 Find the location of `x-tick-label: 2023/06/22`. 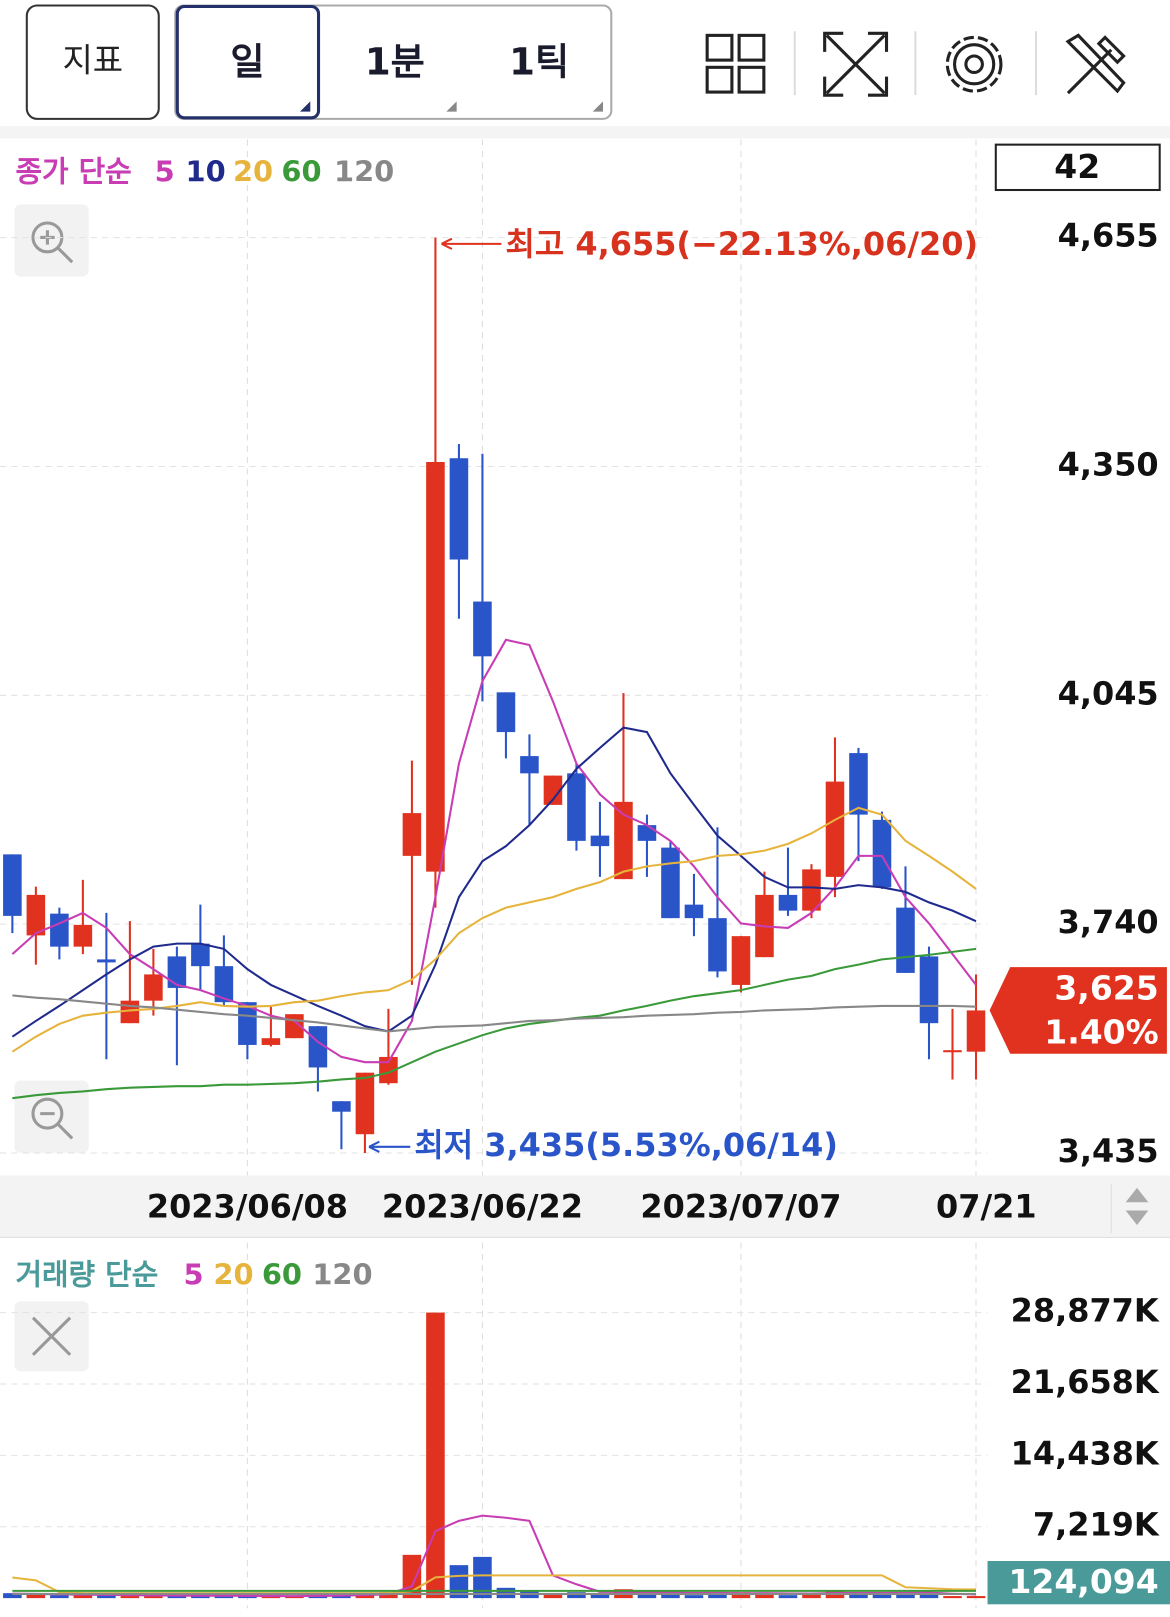

x-tick-label: 2023/06/22 is located at coordinates (482, 1206).